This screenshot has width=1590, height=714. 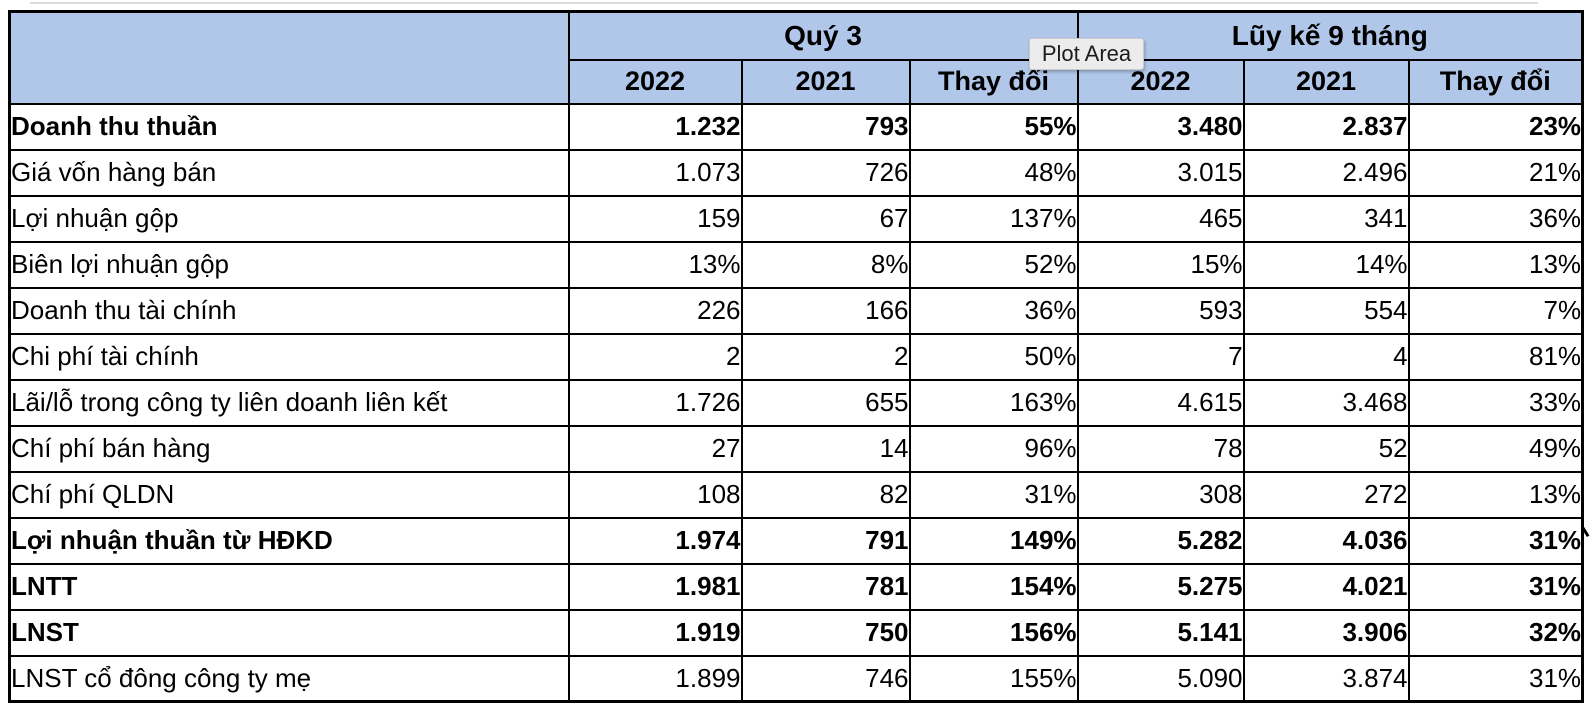 What do you see at coordinates (289, 494) in the screenshot?
I see `row-label: Chí phí QLDN` at bounding box center [289, 494].